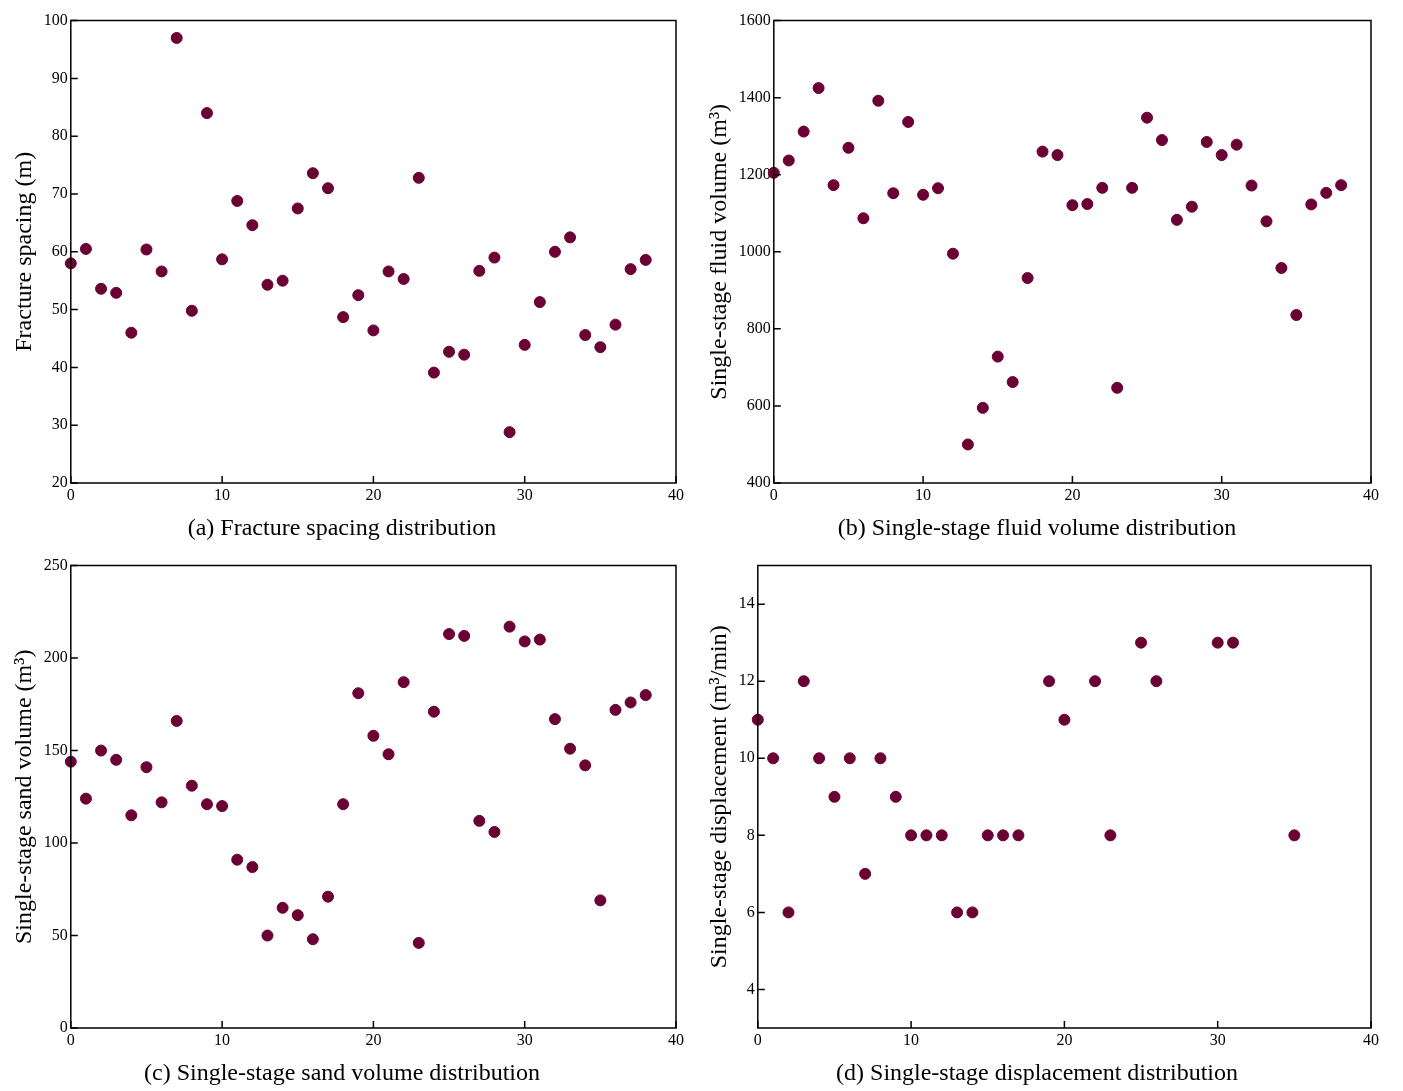 Image resolution: width=1403 pixels, height=1091 pixels. I want to click on x-tick-label: 30, so click(524, 1039).